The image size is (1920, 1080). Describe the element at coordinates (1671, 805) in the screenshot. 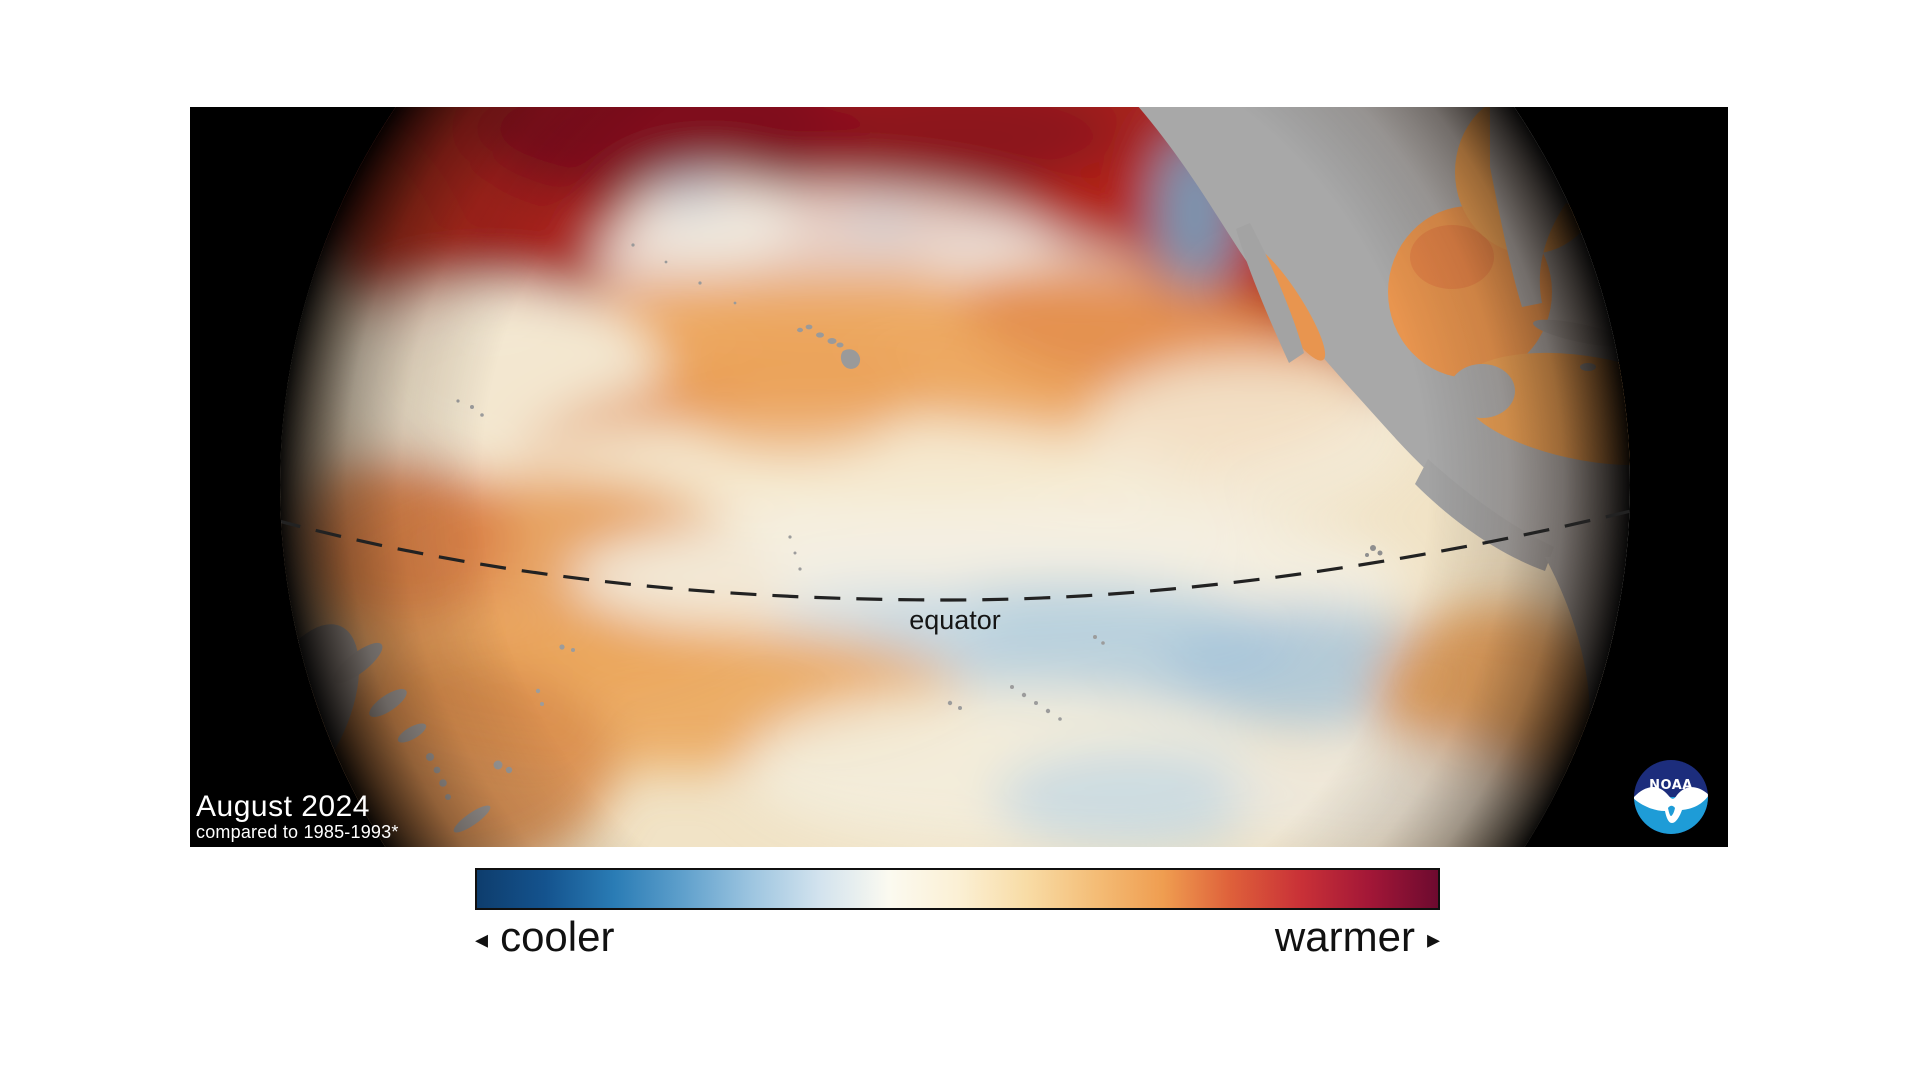

I see `noaa-bird-icon` at that location.